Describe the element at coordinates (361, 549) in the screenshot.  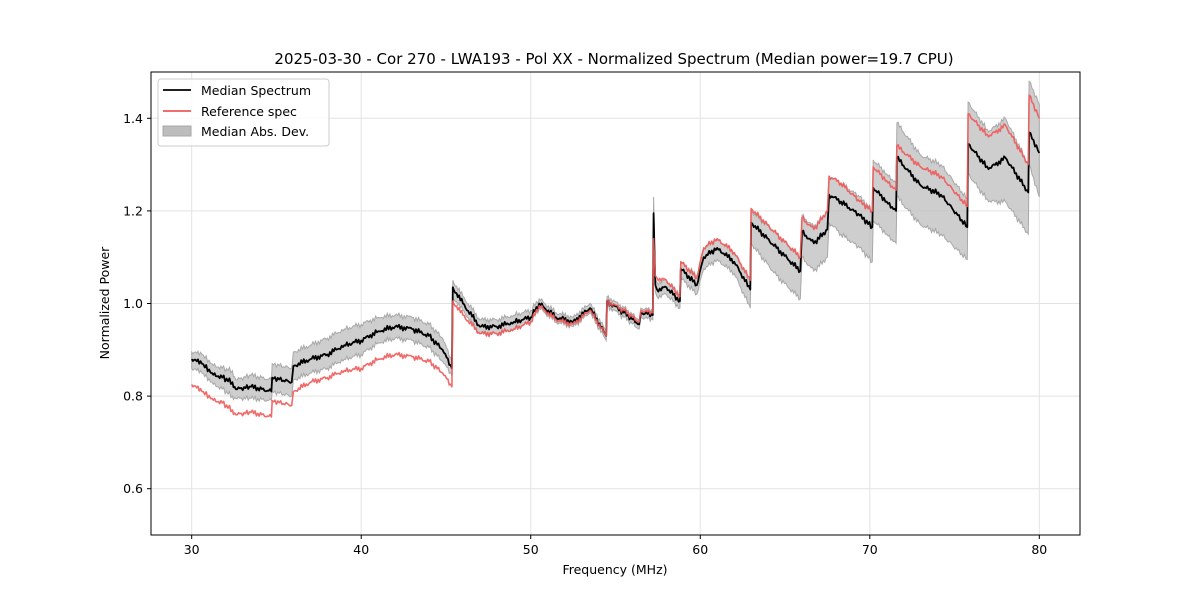
I see `x-tick-label: 40` at that location.